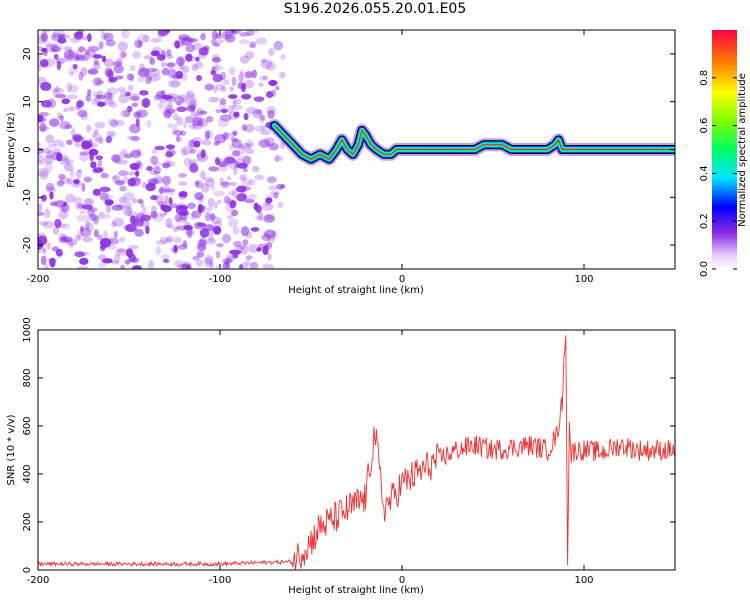 The width and height of the screenshot is (750, 600). I want to click on spectrogram-xtick-label: 100, so click(583, 279).